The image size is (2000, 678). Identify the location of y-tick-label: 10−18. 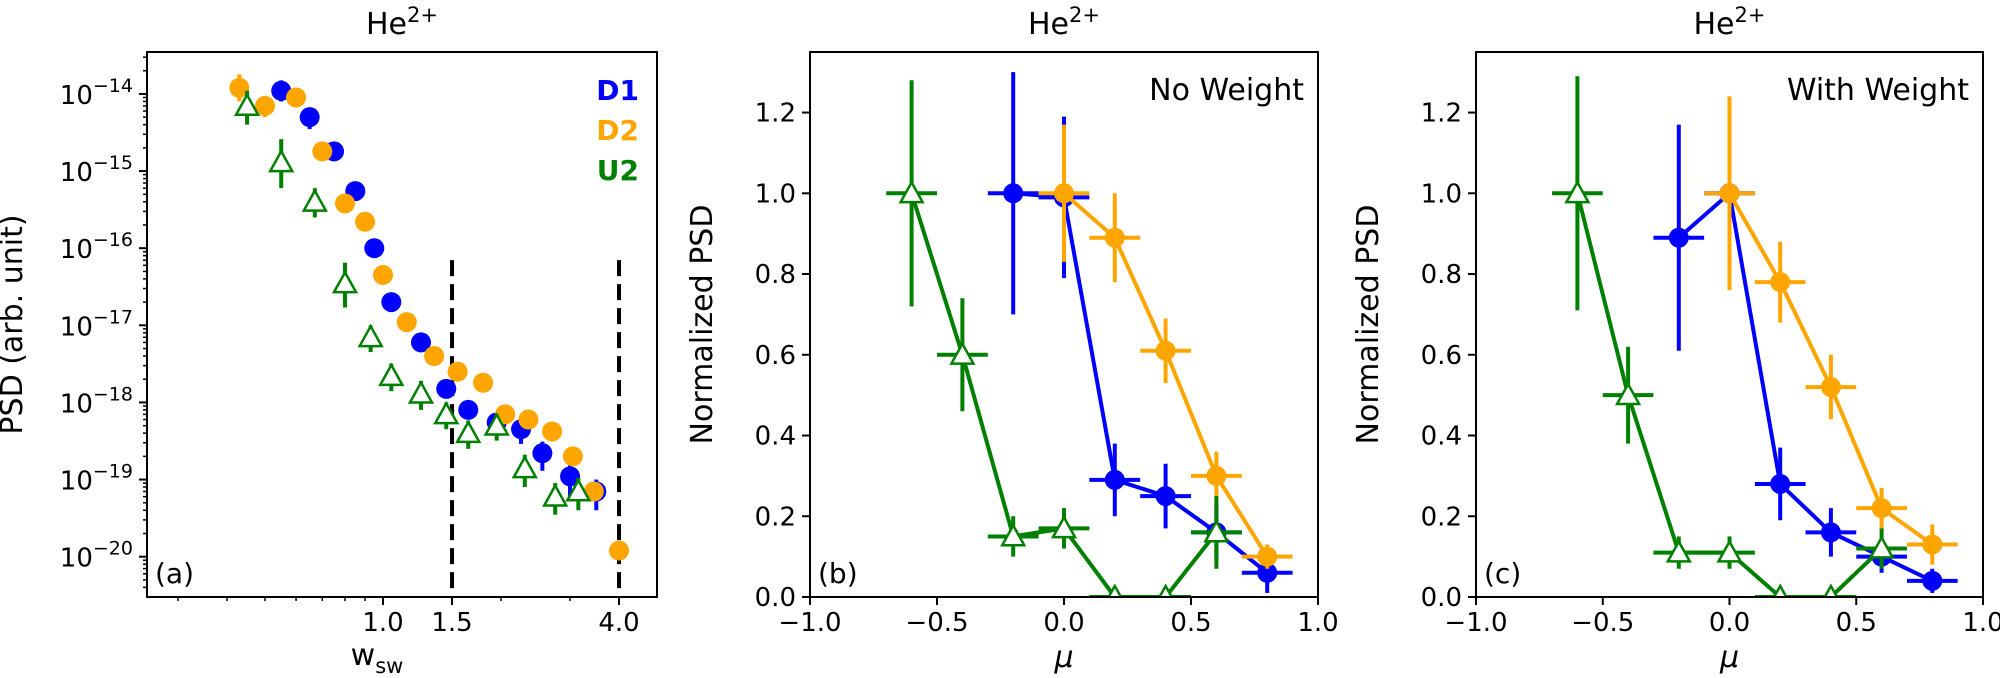
(96, 401).